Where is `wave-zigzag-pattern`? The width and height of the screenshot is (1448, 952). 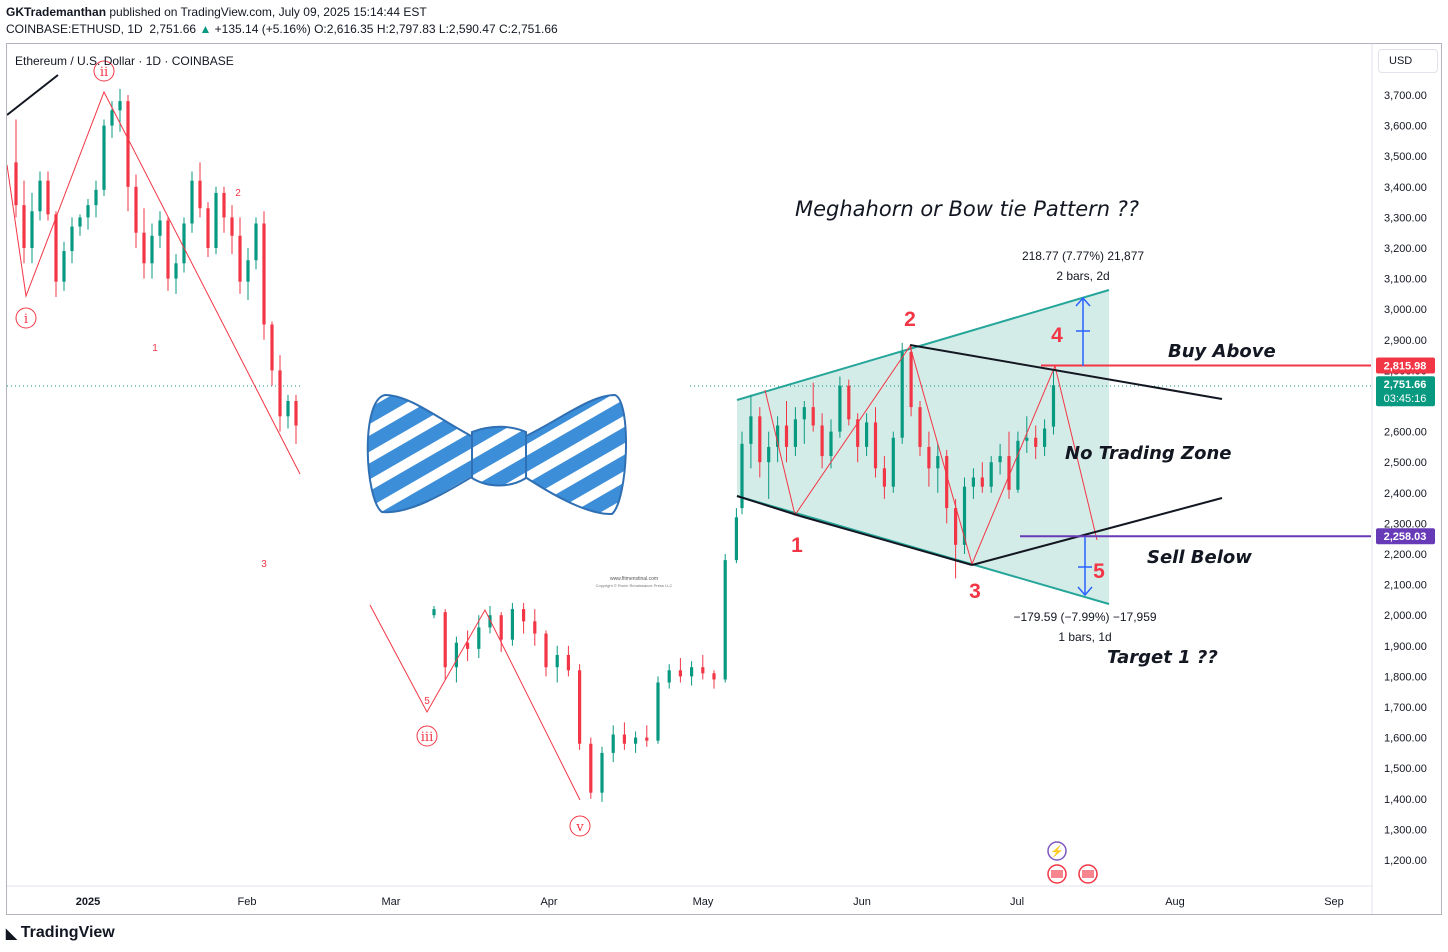
wave-zigzag-pattern is located at coordinates (931, 455).